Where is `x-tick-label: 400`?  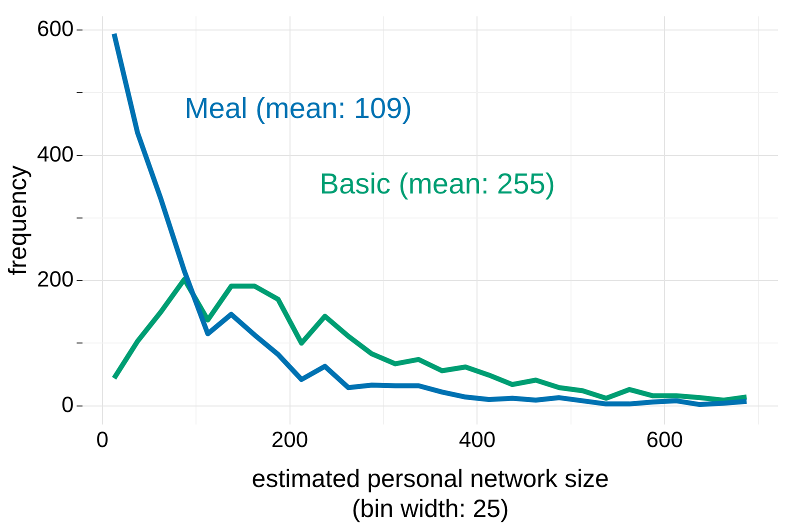
x-tick-label: 400 is located at coordinates (477, 439).